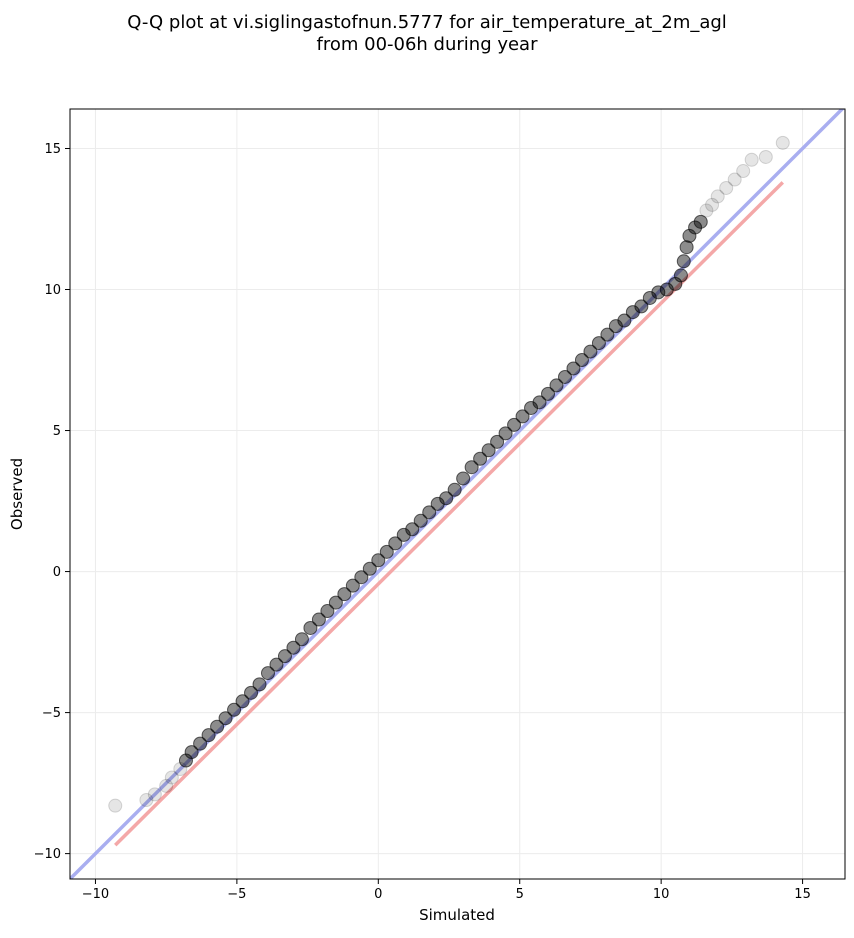  I want to click on y-tick-label: 15, so click(52, 149).